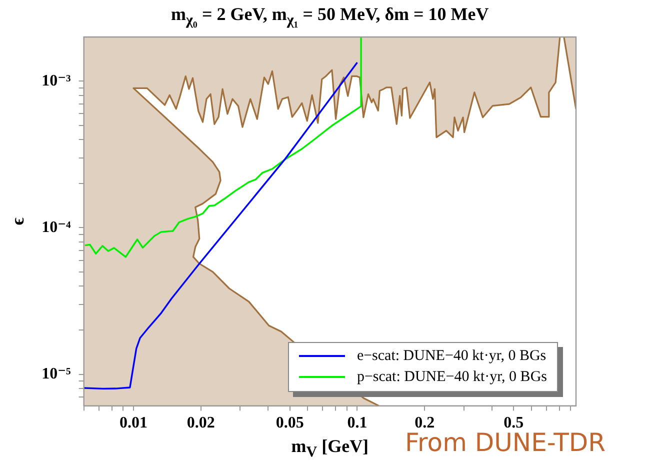  I want to click on x-tick-label: 0.01, so click(133, 423).